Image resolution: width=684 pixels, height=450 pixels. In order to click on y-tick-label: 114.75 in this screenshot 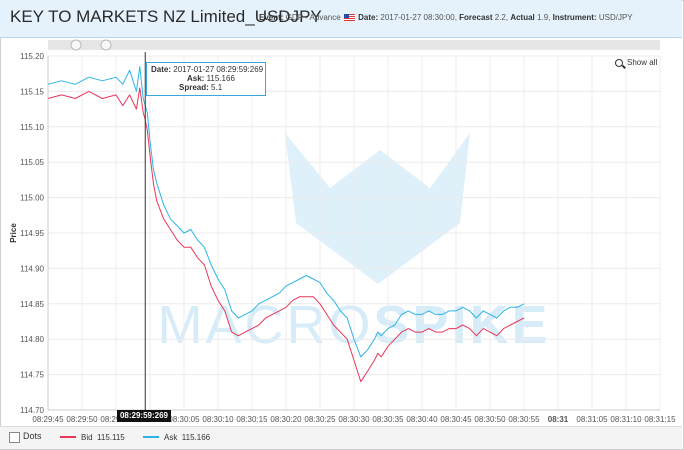, I will do `click(32, 375)`.